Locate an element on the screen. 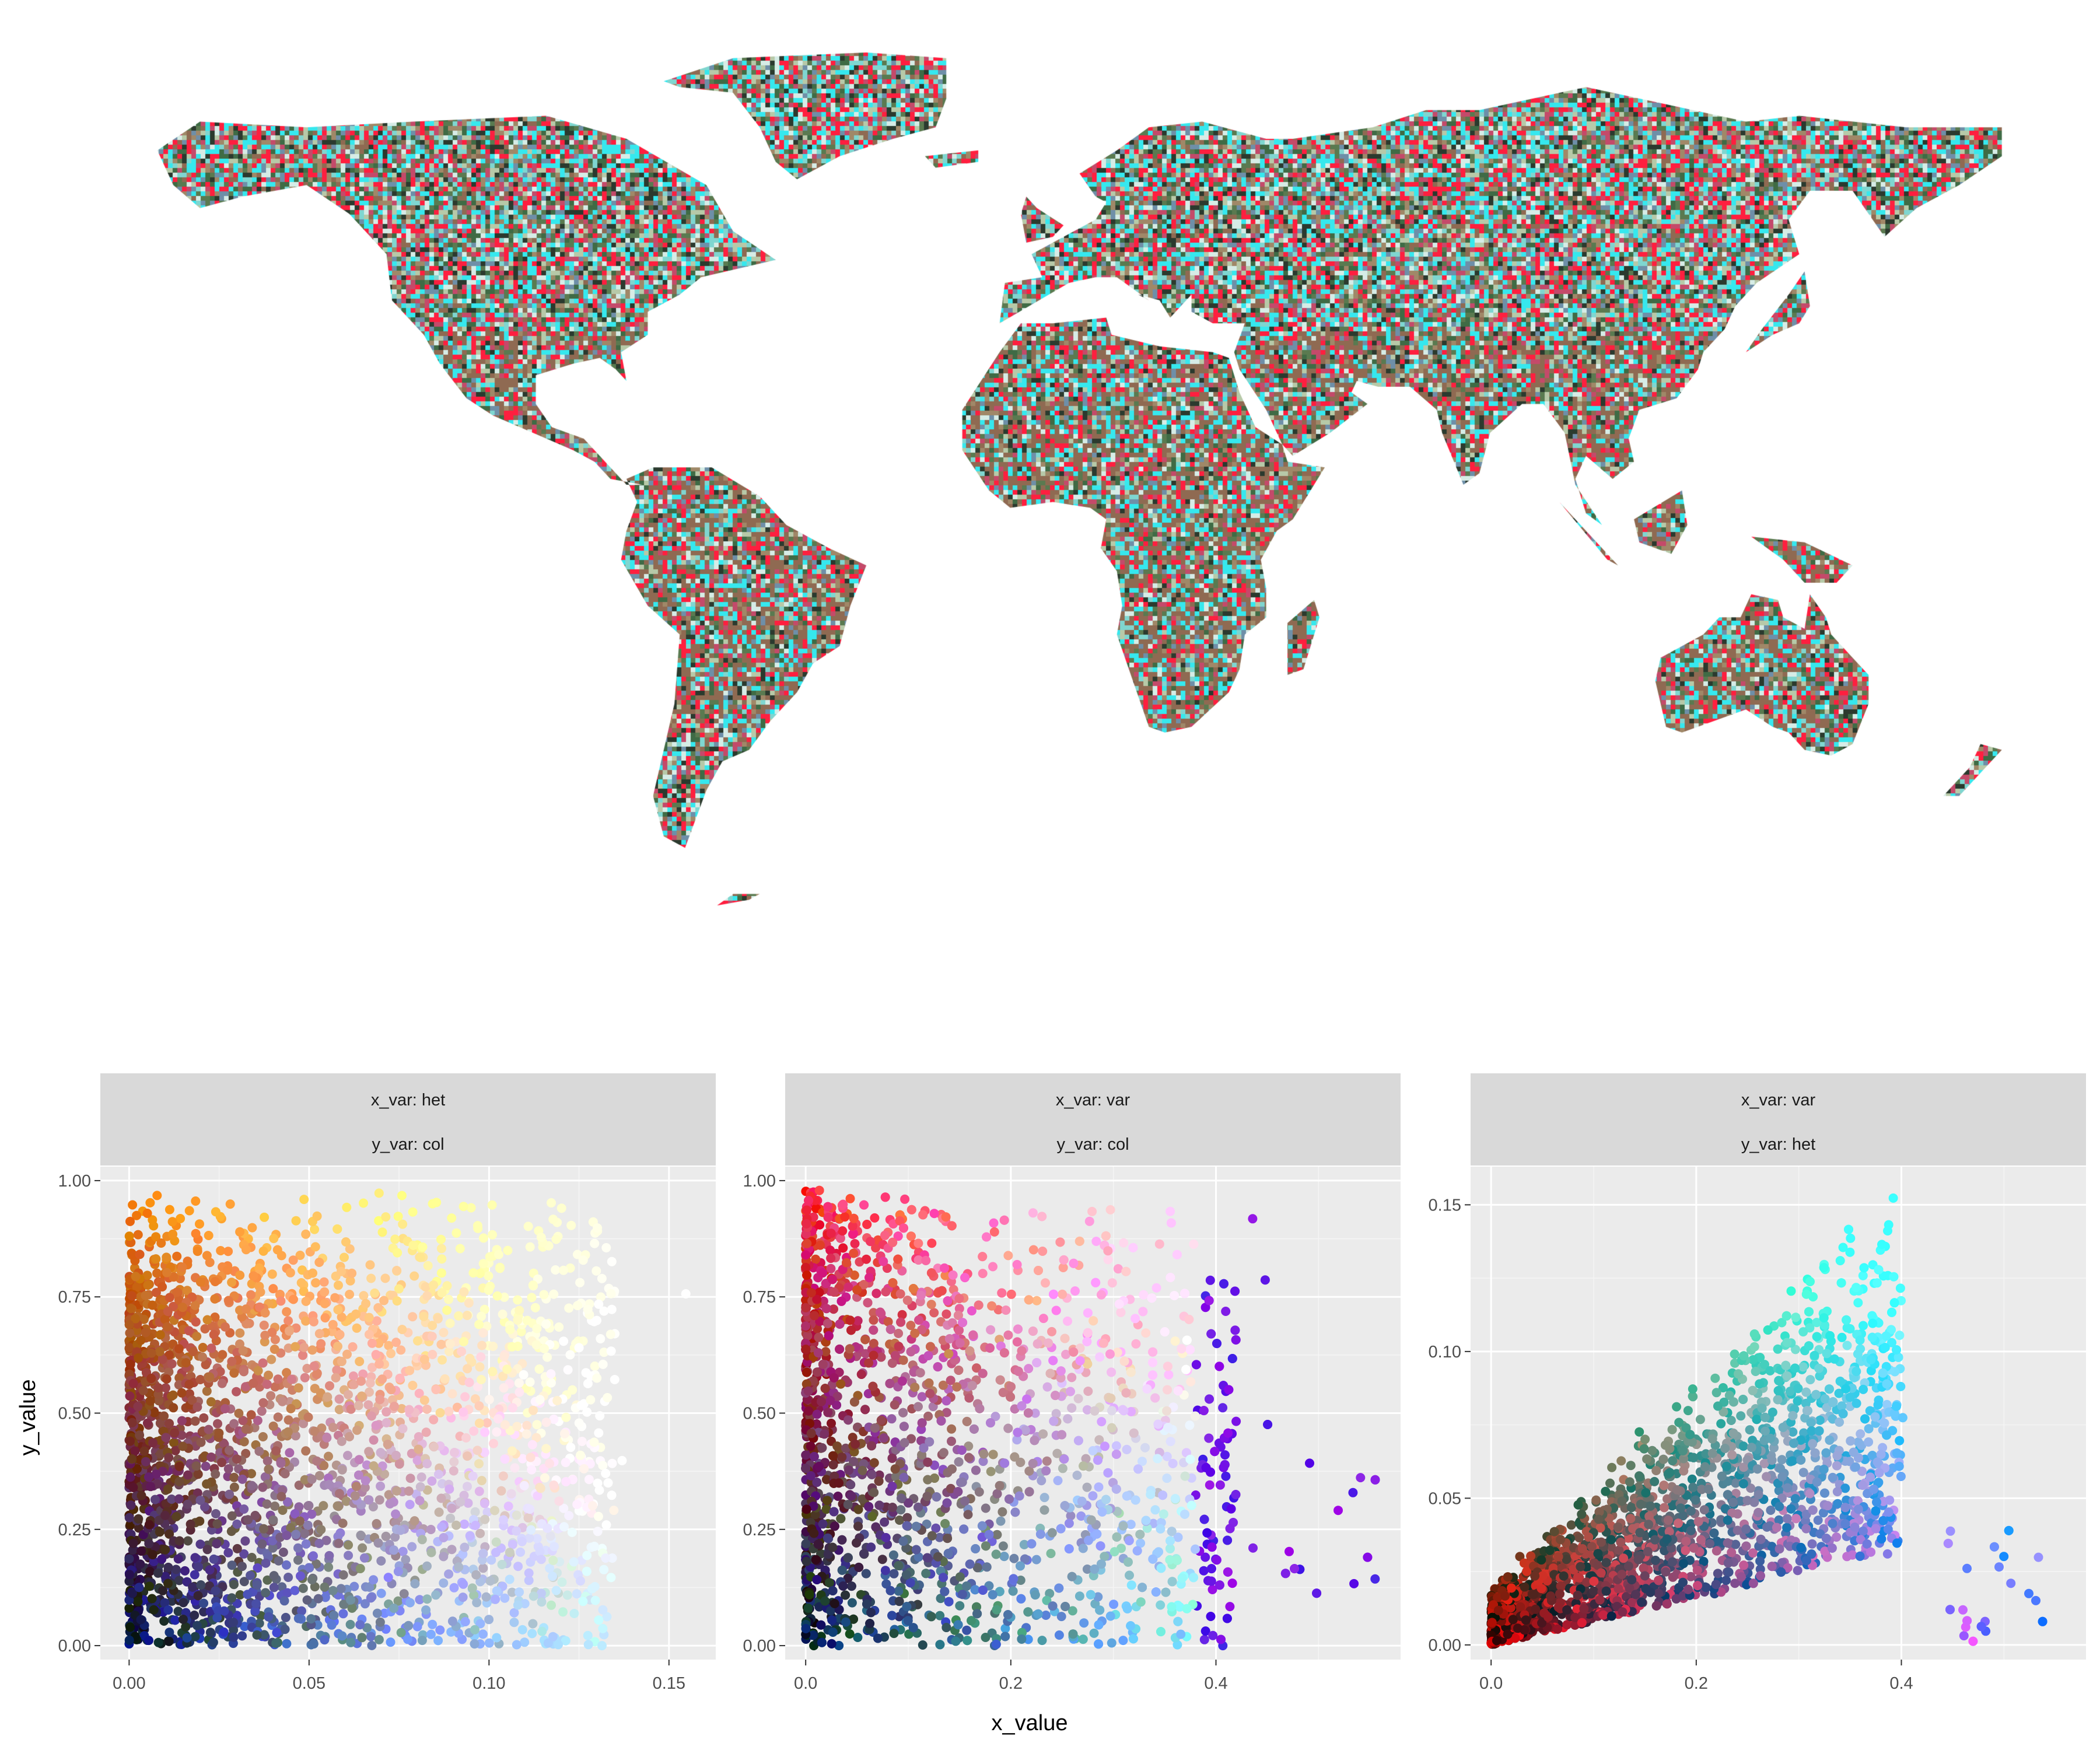  y-tick-label: 1.00 is located at coordinates (74, 1181).